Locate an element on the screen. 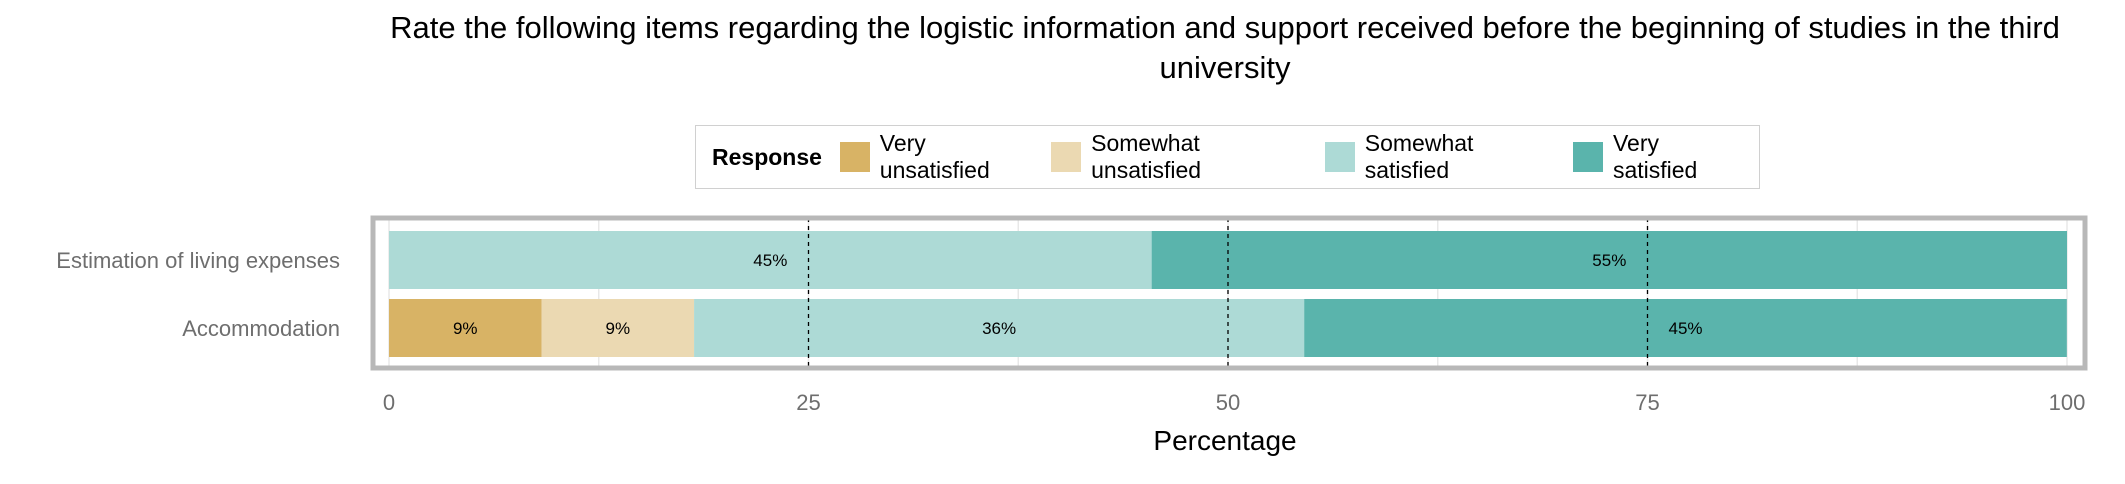  legend-label-very-unsatisfied: Very unsatisfied is located at coordinates (934, 156).